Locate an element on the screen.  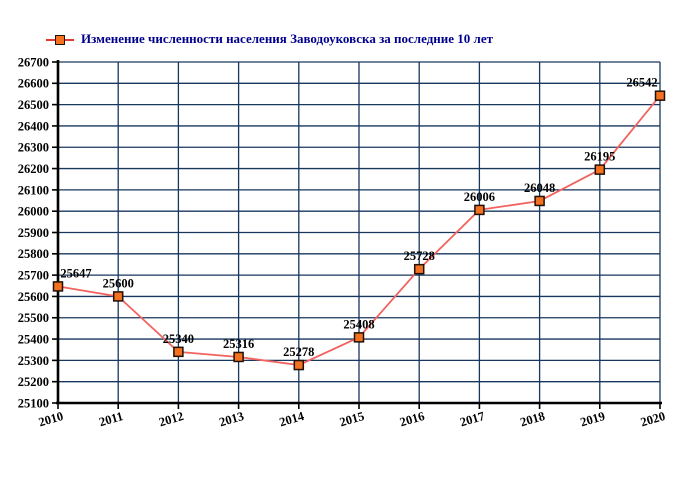
y-axis-tick-label: 26100 is located at coordinates (33, 190).